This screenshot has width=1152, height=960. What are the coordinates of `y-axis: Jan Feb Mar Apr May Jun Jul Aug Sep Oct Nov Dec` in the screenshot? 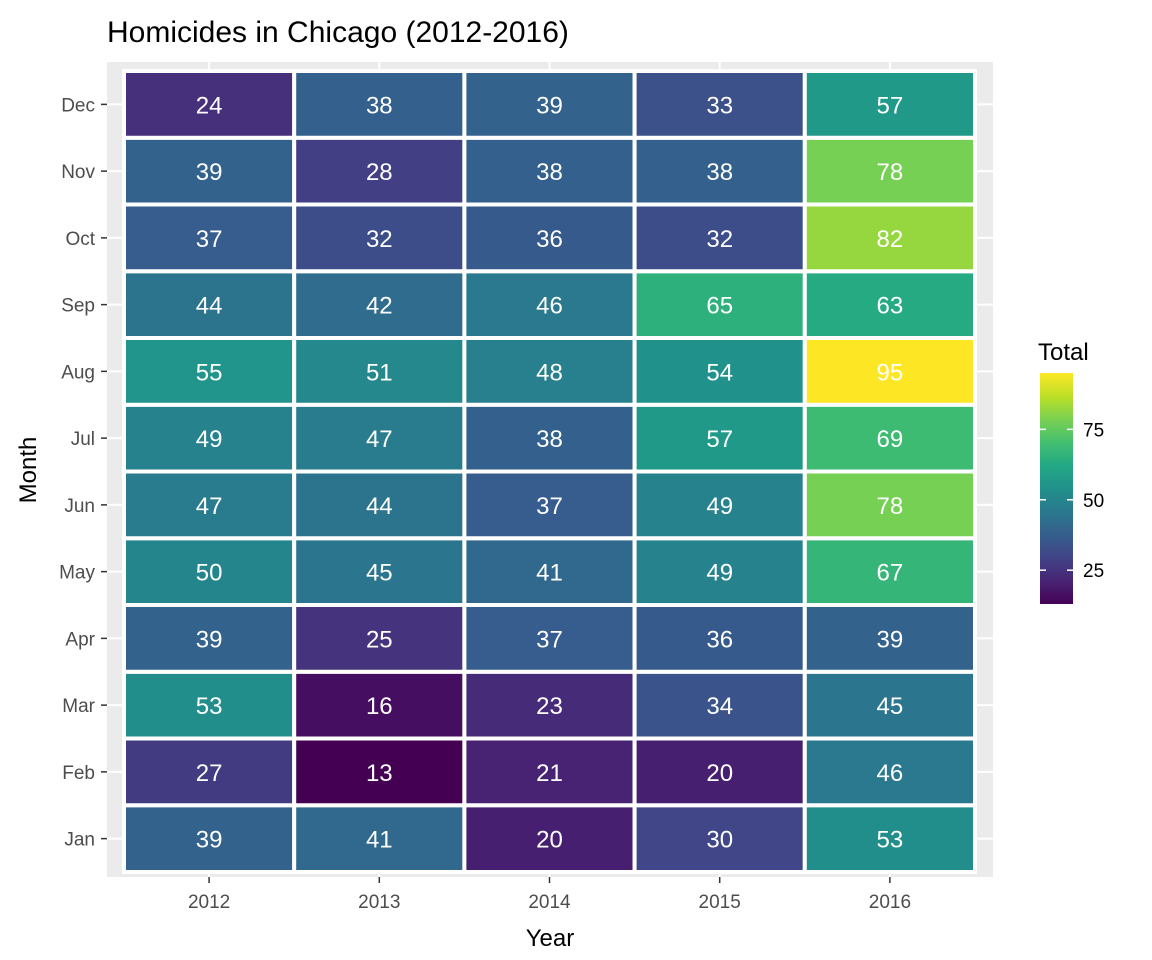 It's located at (83, 473).